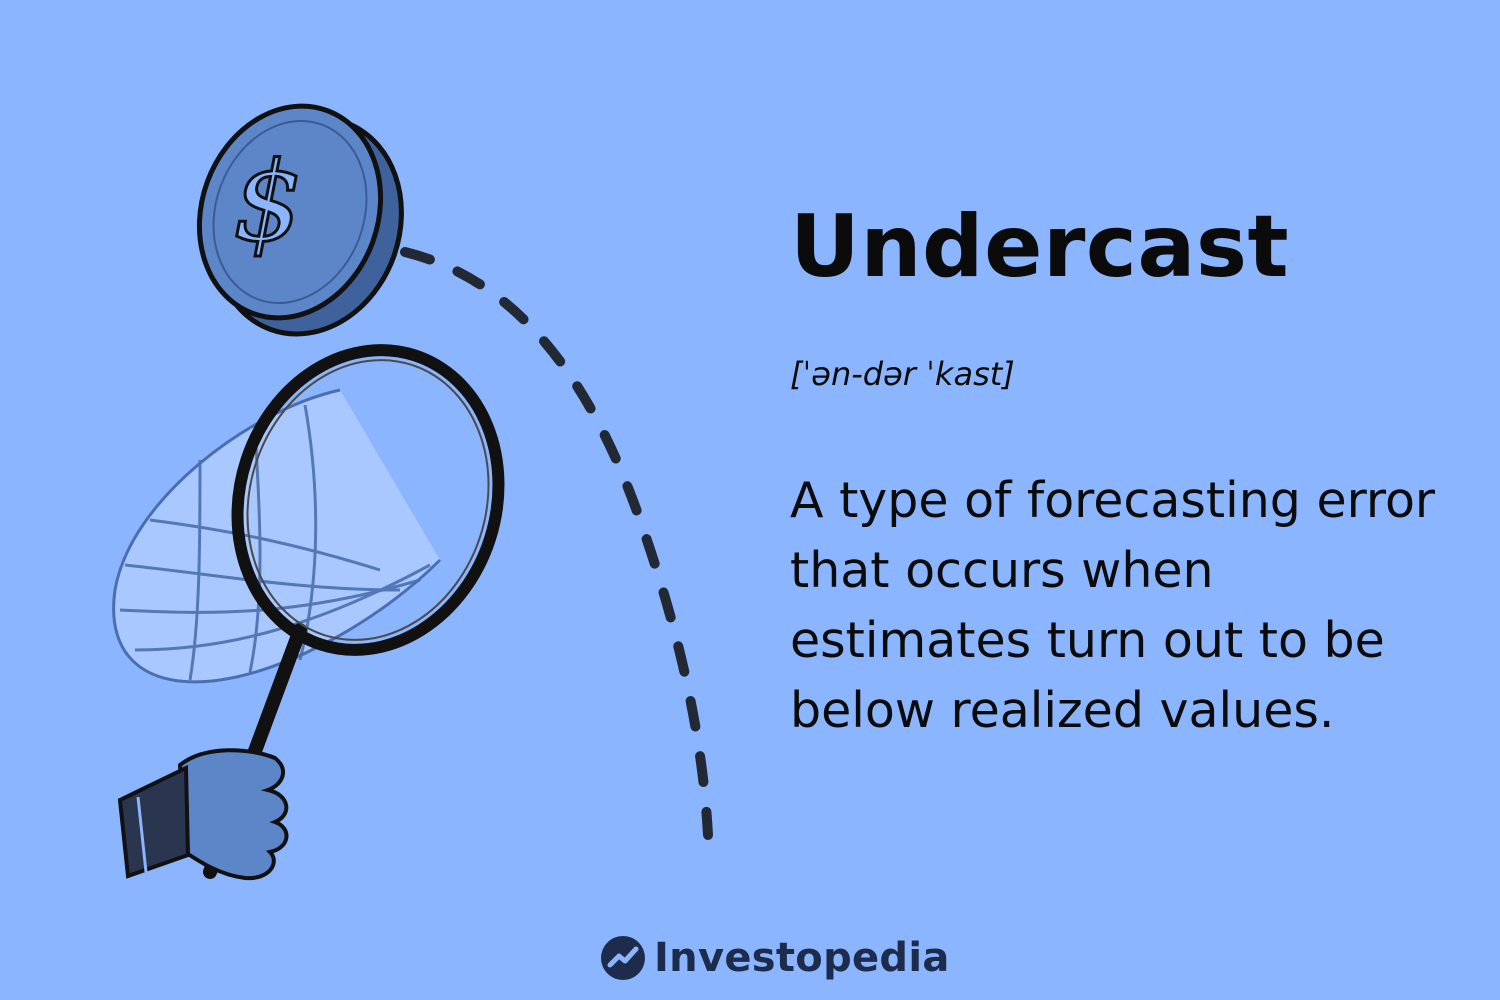 This screenshot has height=1000, width=1500. Describe the element at coordinates (623, 958) in the screenshot. I see `investopedia-logo-icon` at that location.